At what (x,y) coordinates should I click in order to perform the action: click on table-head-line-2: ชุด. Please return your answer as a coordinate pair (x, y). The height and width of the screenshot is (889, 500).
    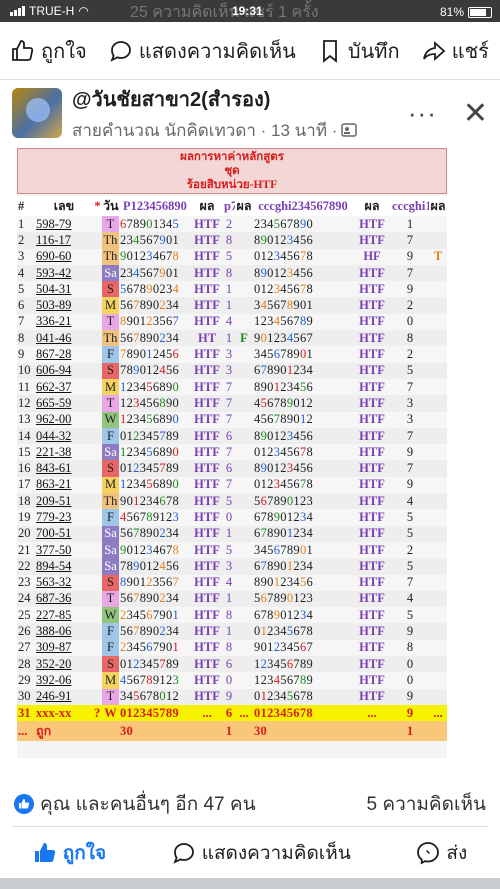
    Looking at the image, I should click on (232, 171).